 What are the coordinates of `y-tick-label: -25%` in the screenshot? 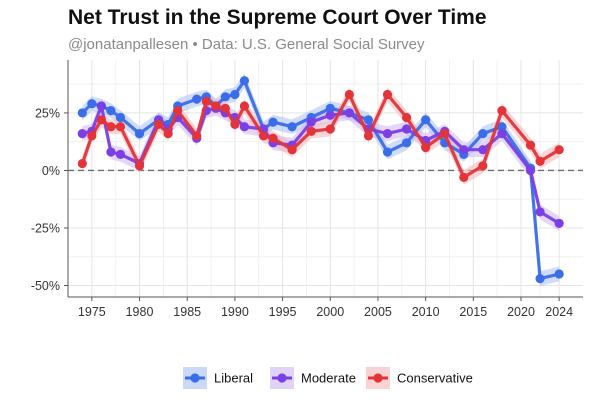 It's located at (45, 228).